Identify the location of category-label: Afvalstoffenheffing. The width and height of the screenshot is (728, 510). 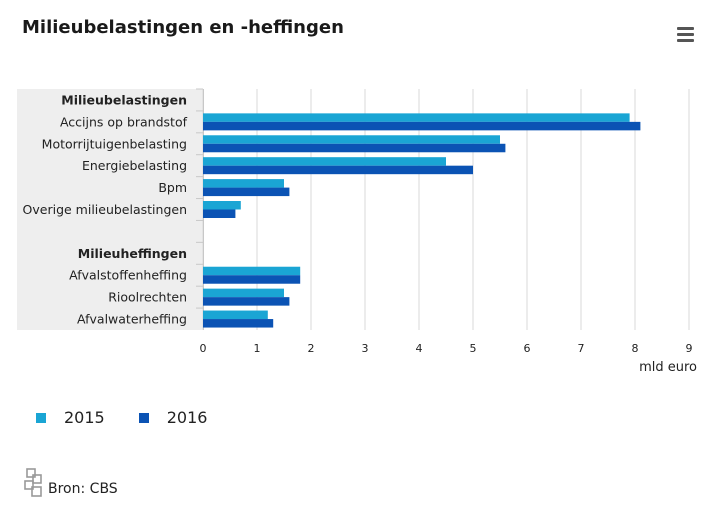
(128, 275).